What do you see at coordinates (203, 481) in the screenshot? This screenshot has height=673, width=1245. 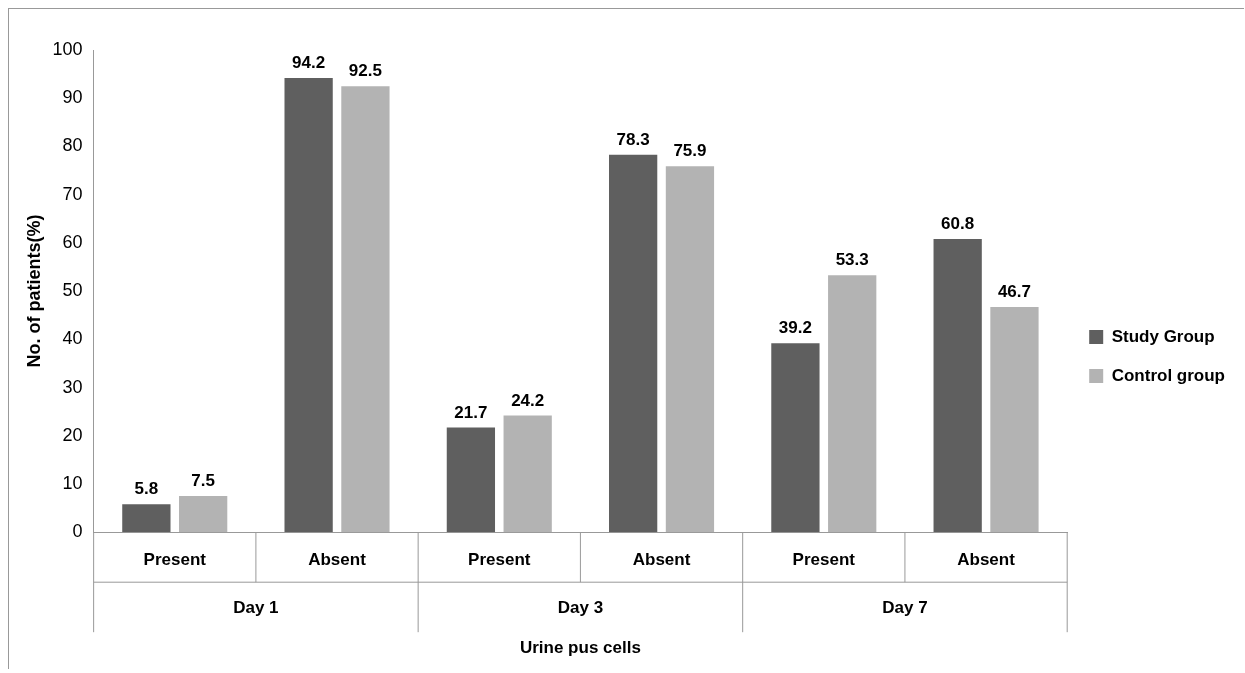 I see `data-label: 7.5` at bounding box center [203, 481].